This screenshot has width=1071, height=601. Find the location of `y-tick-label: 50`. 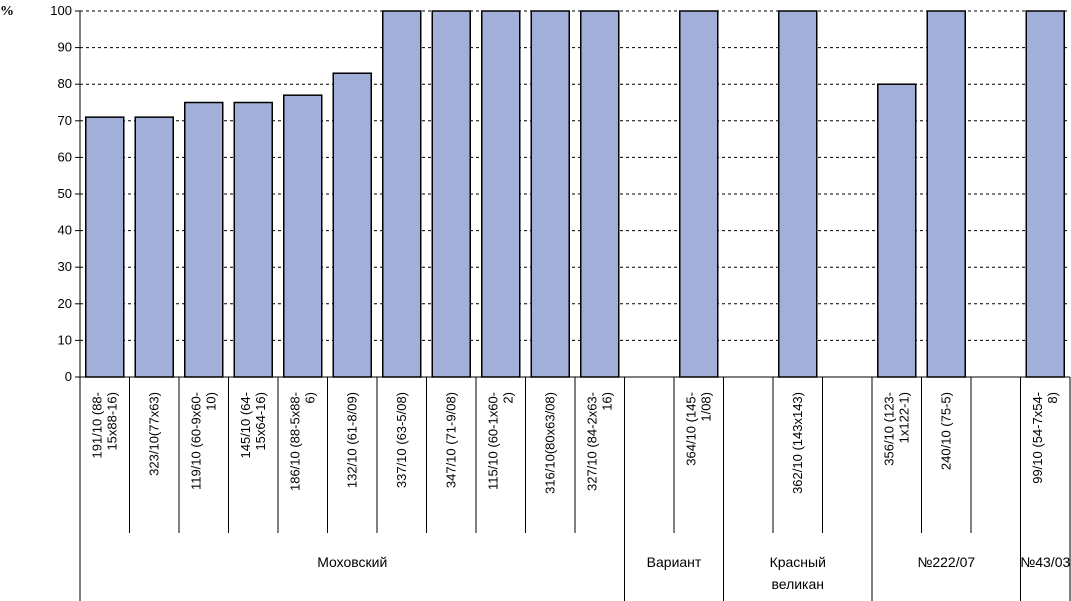

y-tick-label: 50 is located at coordinates (65, 193).